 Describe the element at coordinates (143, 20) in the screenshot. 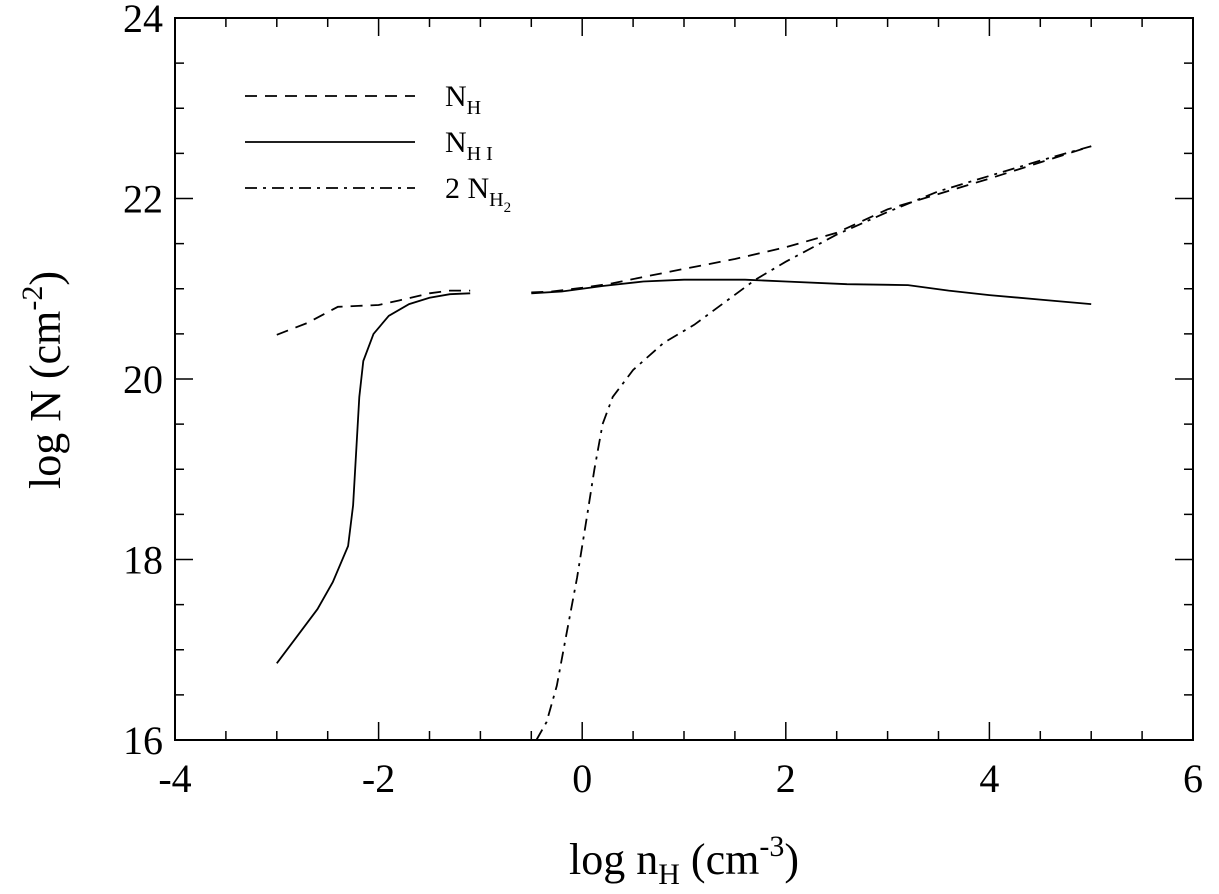

I see `y-tick-label: 24` at that location.